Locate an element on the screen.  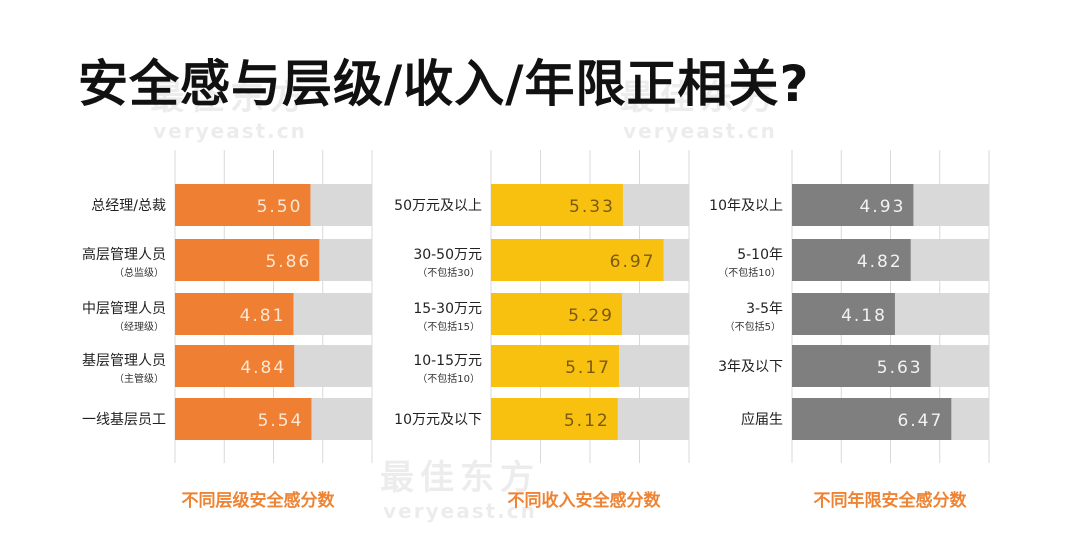
chart-title-income: 不同收入安全感分数 is located at coordinates (584, 501).